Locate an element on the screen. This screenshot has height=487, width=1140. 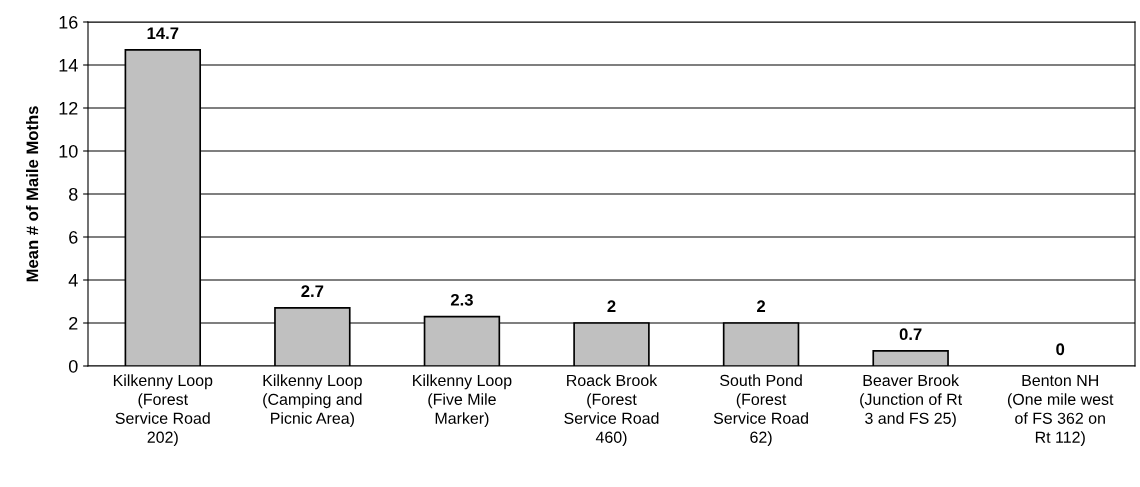
data-label: 14.7 is located at coordinates (163, 33).